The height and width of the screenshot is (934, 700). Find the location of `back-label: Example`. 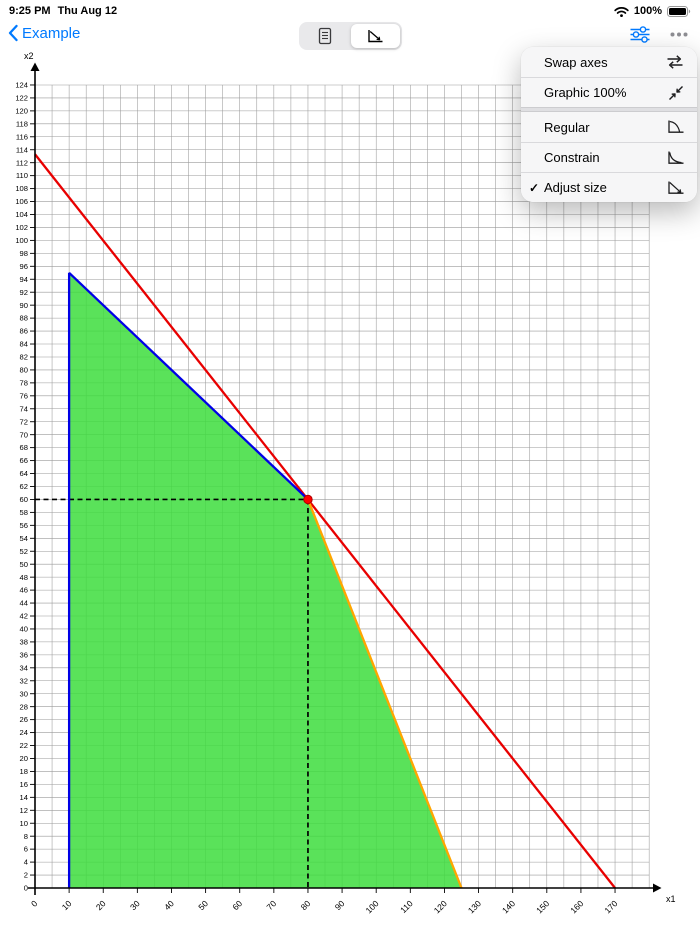

back-label: Example is located at coordinates (51, 33).